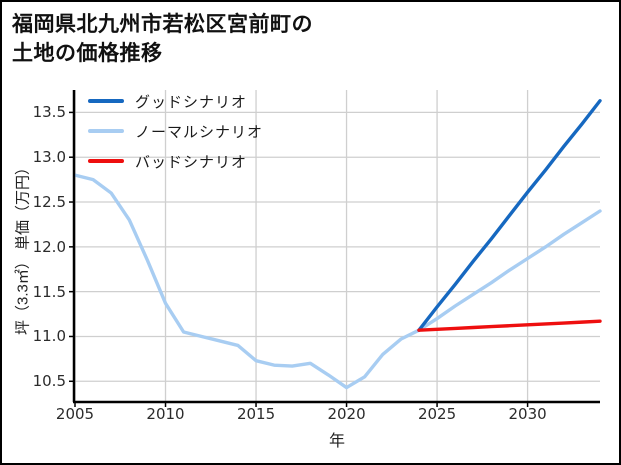 This screenshot has height=465, width=621. What do you see at coordinates (49, 157) in the screenshot?
I see `y-tick-label: 13.0` at bounding box center [49, 157].